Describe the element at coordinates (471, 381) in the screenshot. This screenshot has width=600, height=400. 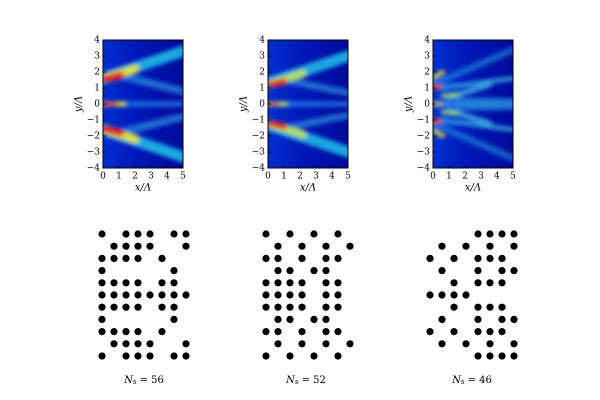
I see `pattern-label: Ns = 46` at that location.